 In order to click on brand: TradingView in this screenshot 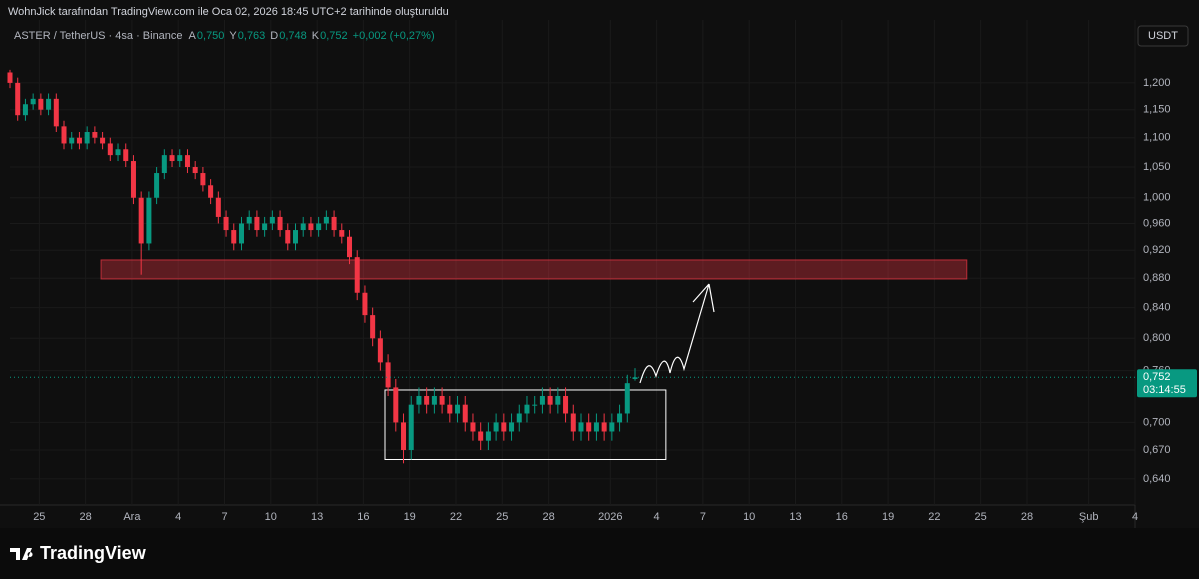, I will do `click(93, 553)`.